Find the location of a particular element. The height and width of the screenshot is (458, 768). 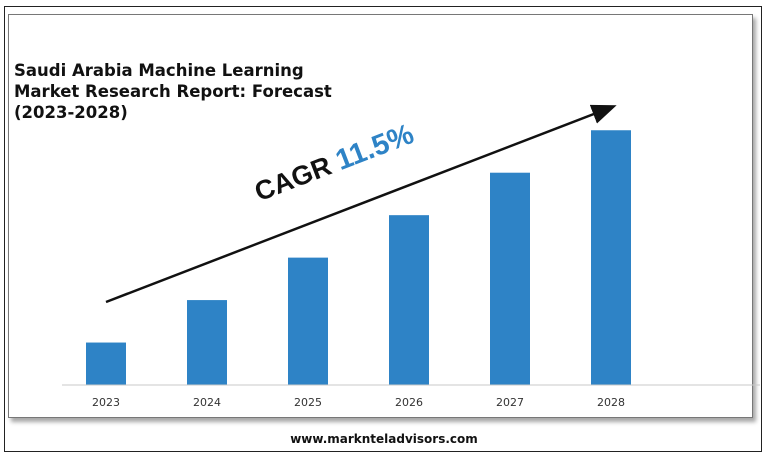

x-tick-label-2023: 2023 is located at coordinates (106, 402).